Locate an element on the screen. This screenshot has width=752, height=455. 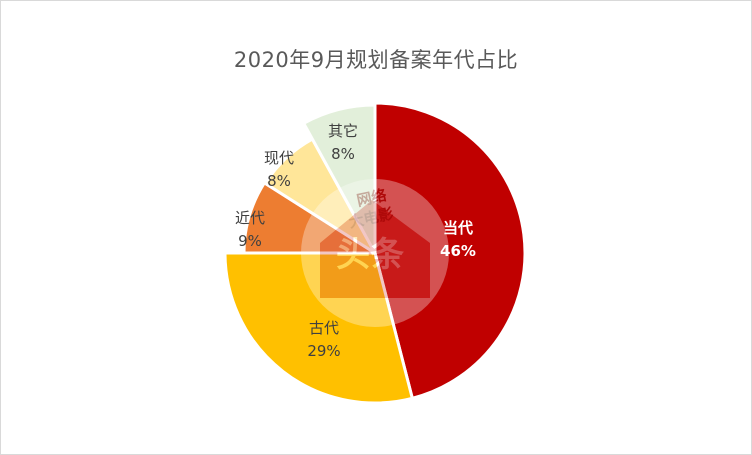
watermark-badge-text: 头条 is located at coordinates (370, 255).